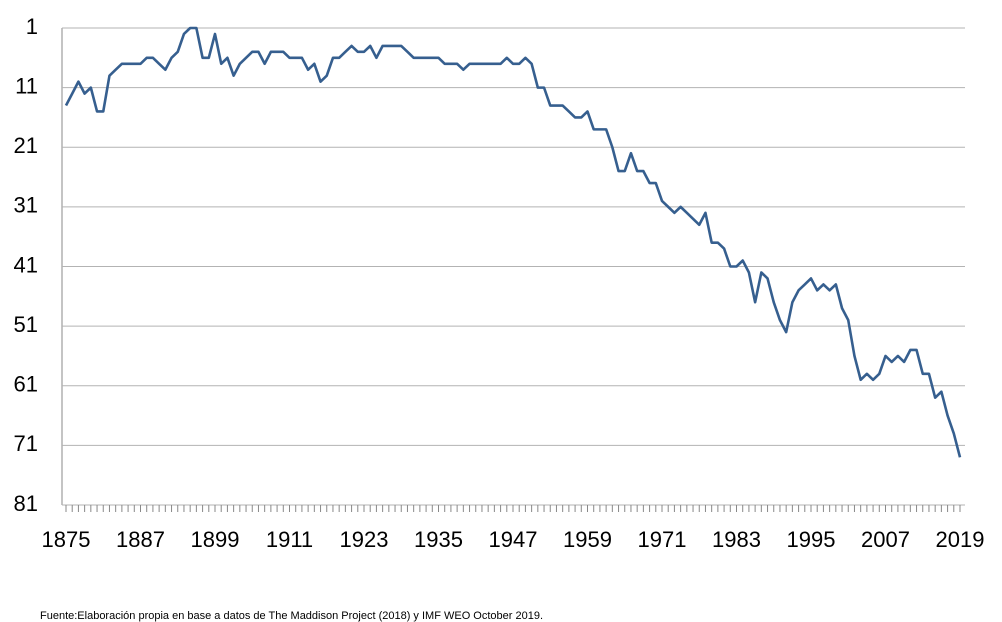 This screenshot has height=622, width=1002. Describe the element at coordinates (26, 503) in the screenshot. I see `y-tick-label: 81` at that location.